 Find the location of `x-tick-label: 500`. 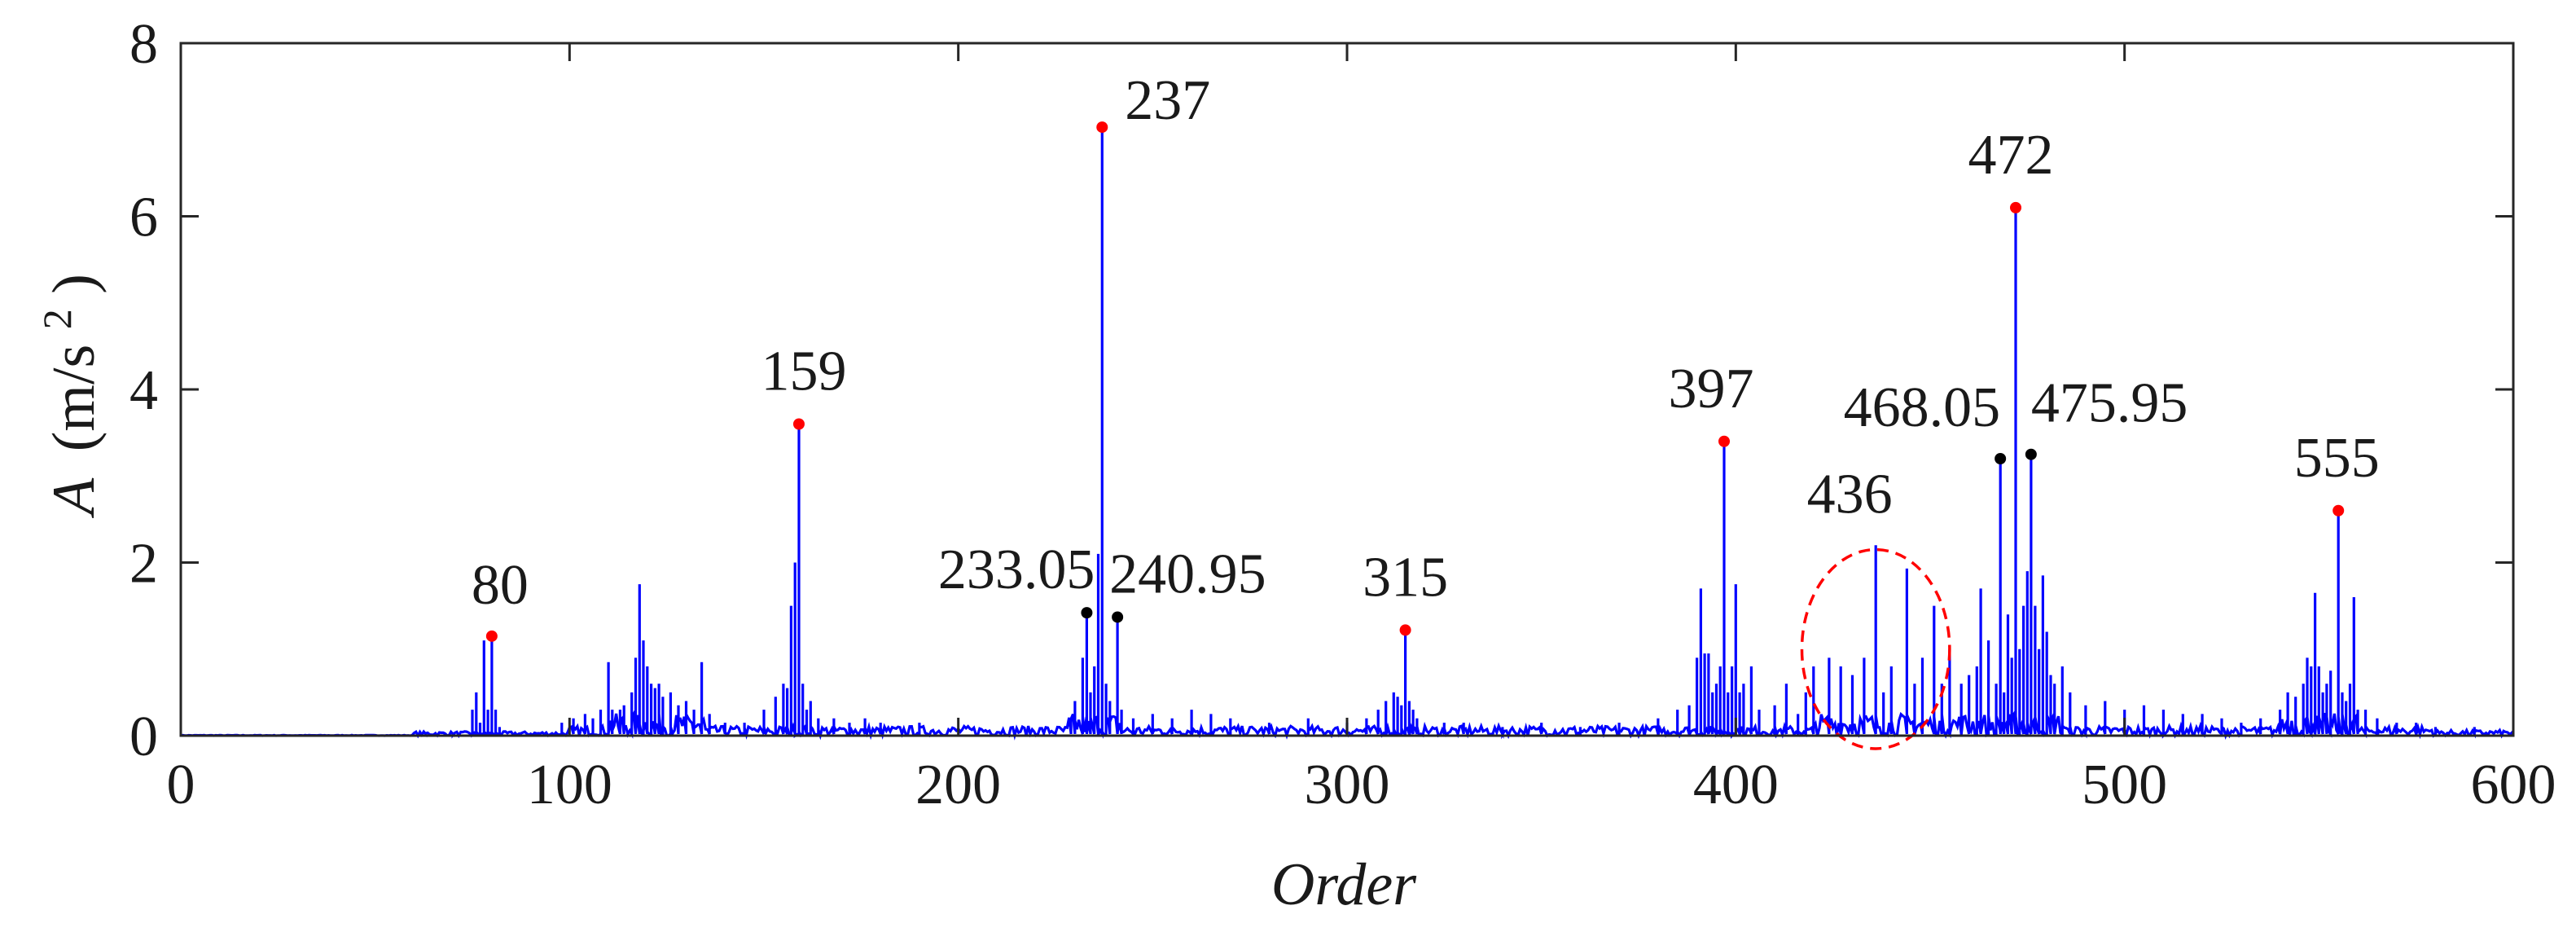

x-tick-label: 500 is located at coordinates (2124, 785).